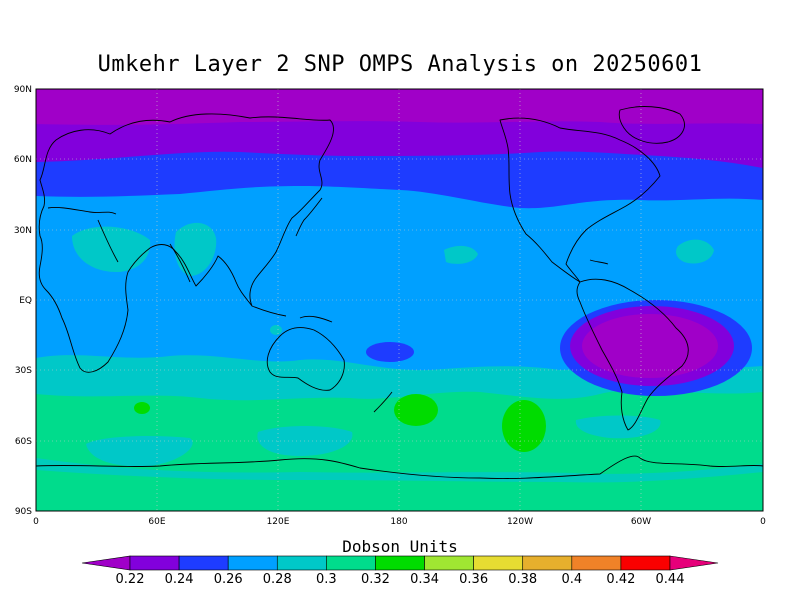 Image resolution: width=800 pixels, height=600 pixels. I want to click on colorbar-label: 0.38, so click(522, 579).